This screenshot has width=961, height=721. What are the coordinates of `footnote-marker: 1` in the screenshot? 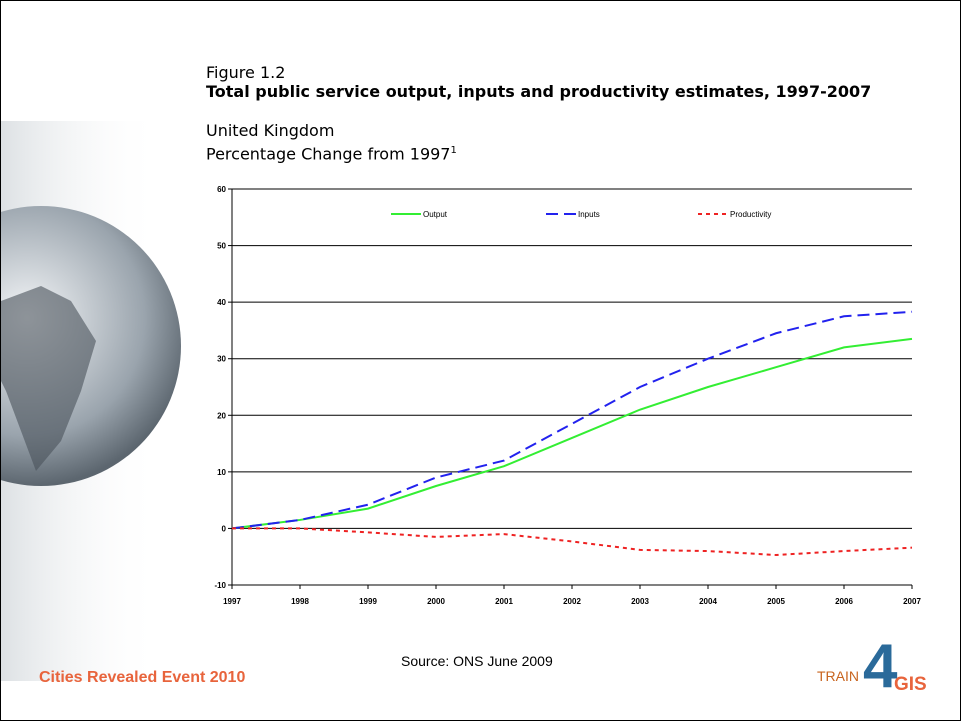 It's located at (453, 150).